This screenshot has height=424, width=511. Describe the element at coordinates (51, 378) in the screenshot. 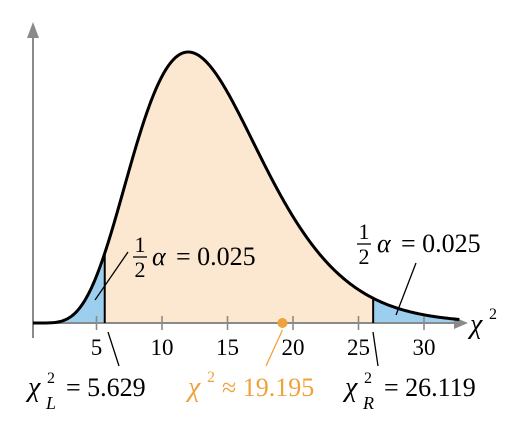

I see `left-critical-sup: 2` at that location.